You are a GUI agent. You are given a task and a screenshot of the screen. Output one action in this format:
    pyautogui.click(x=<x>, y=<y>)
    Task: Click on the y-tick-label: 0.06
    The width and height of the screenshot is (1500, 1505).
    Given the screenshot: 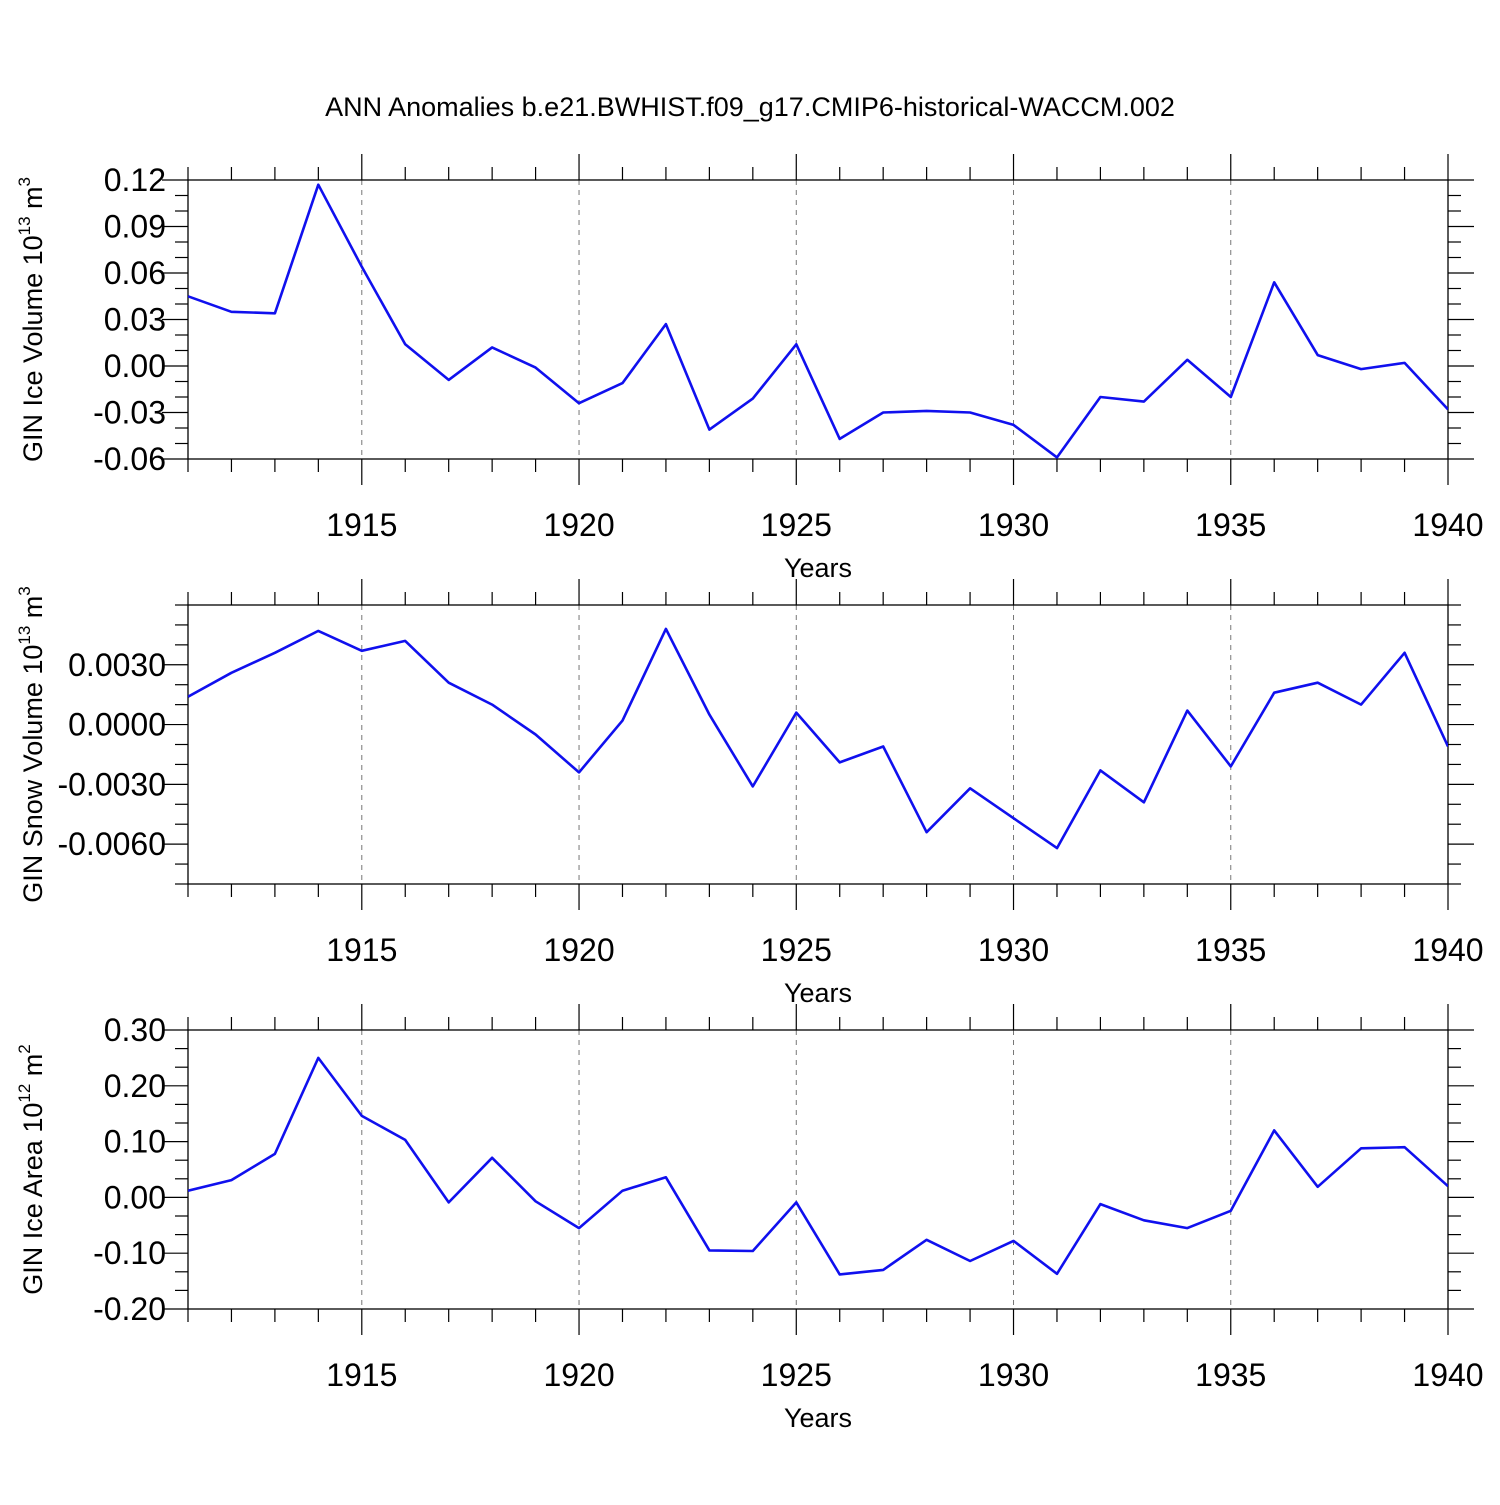 What is the action you would take?
    pyautogui.click(x=135, y=273)
    